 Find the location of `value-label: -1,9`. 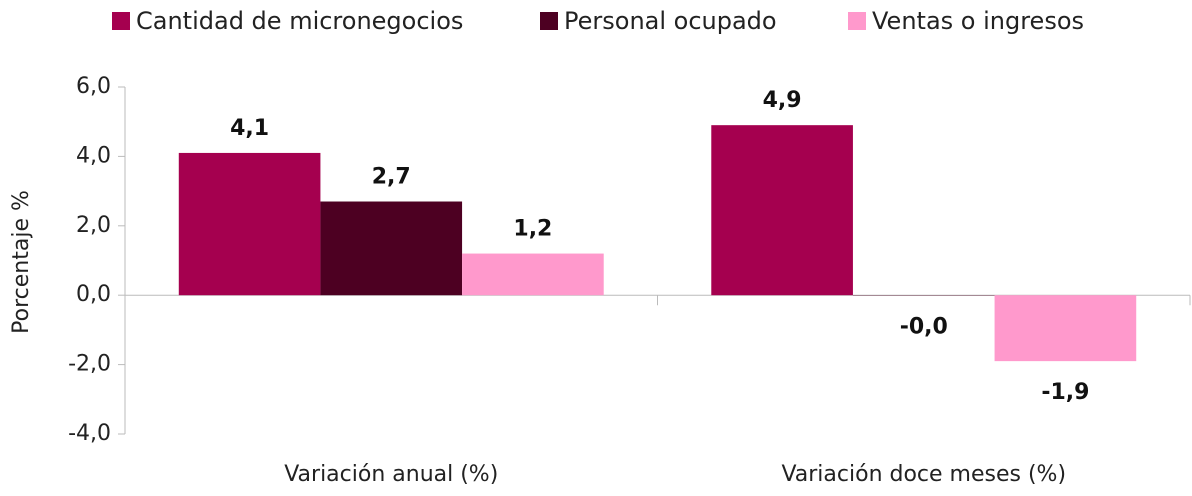

value-label: -1,9 is located at coordinates (1065, 392).